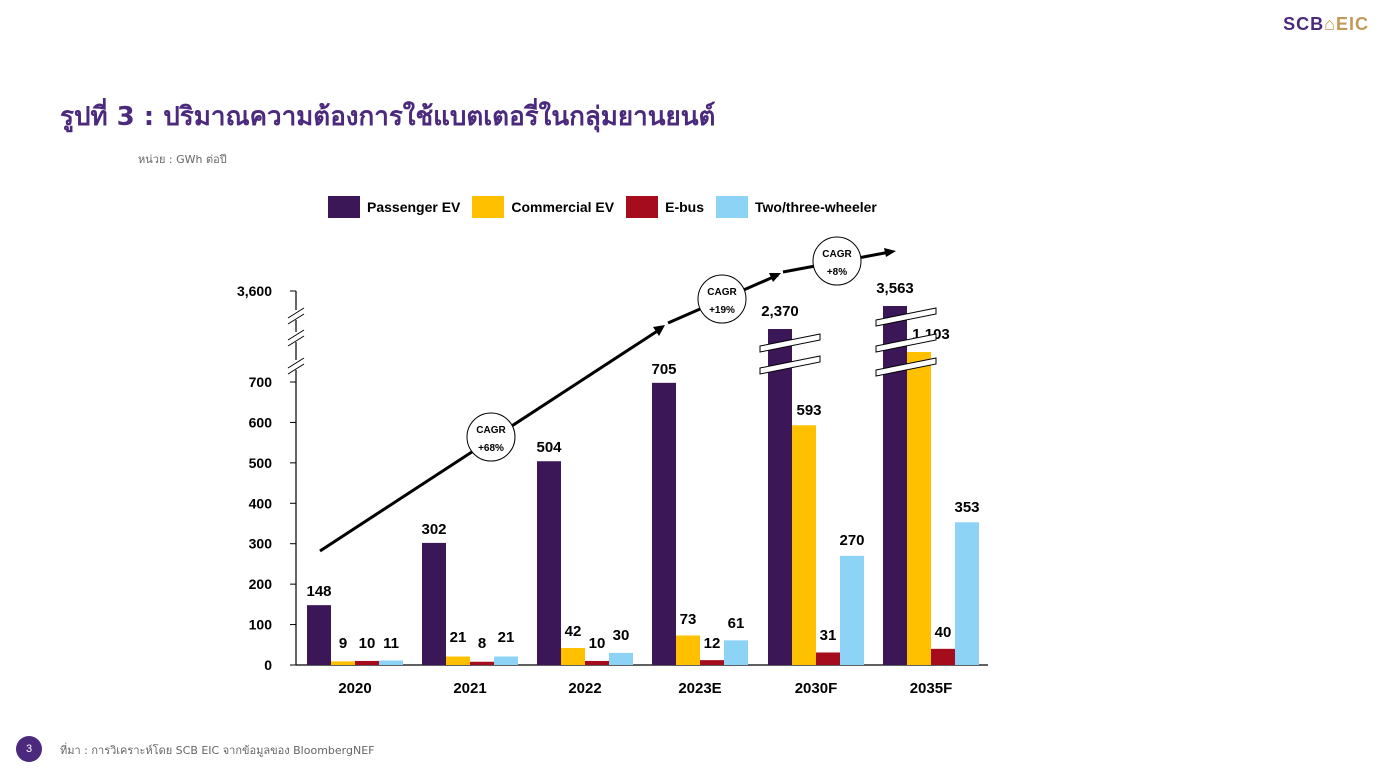  Describe the element at coordinates (584, 688) in the screenshot. I see `x-tick-label: 2022` at that location.